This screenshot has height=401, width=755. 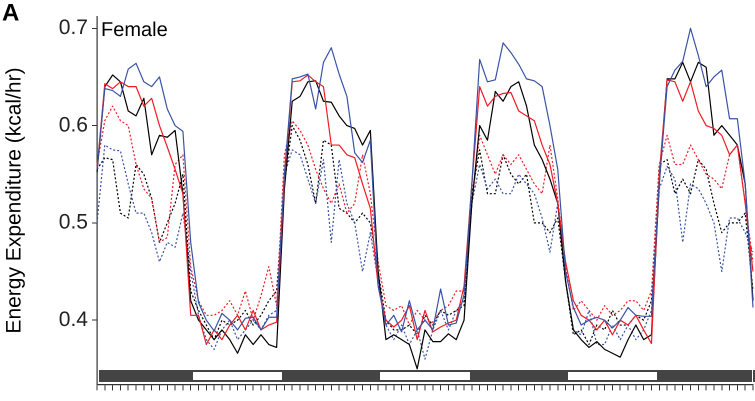 I want to click on y-tick-label: 0.4, so click(x=73, y=319).